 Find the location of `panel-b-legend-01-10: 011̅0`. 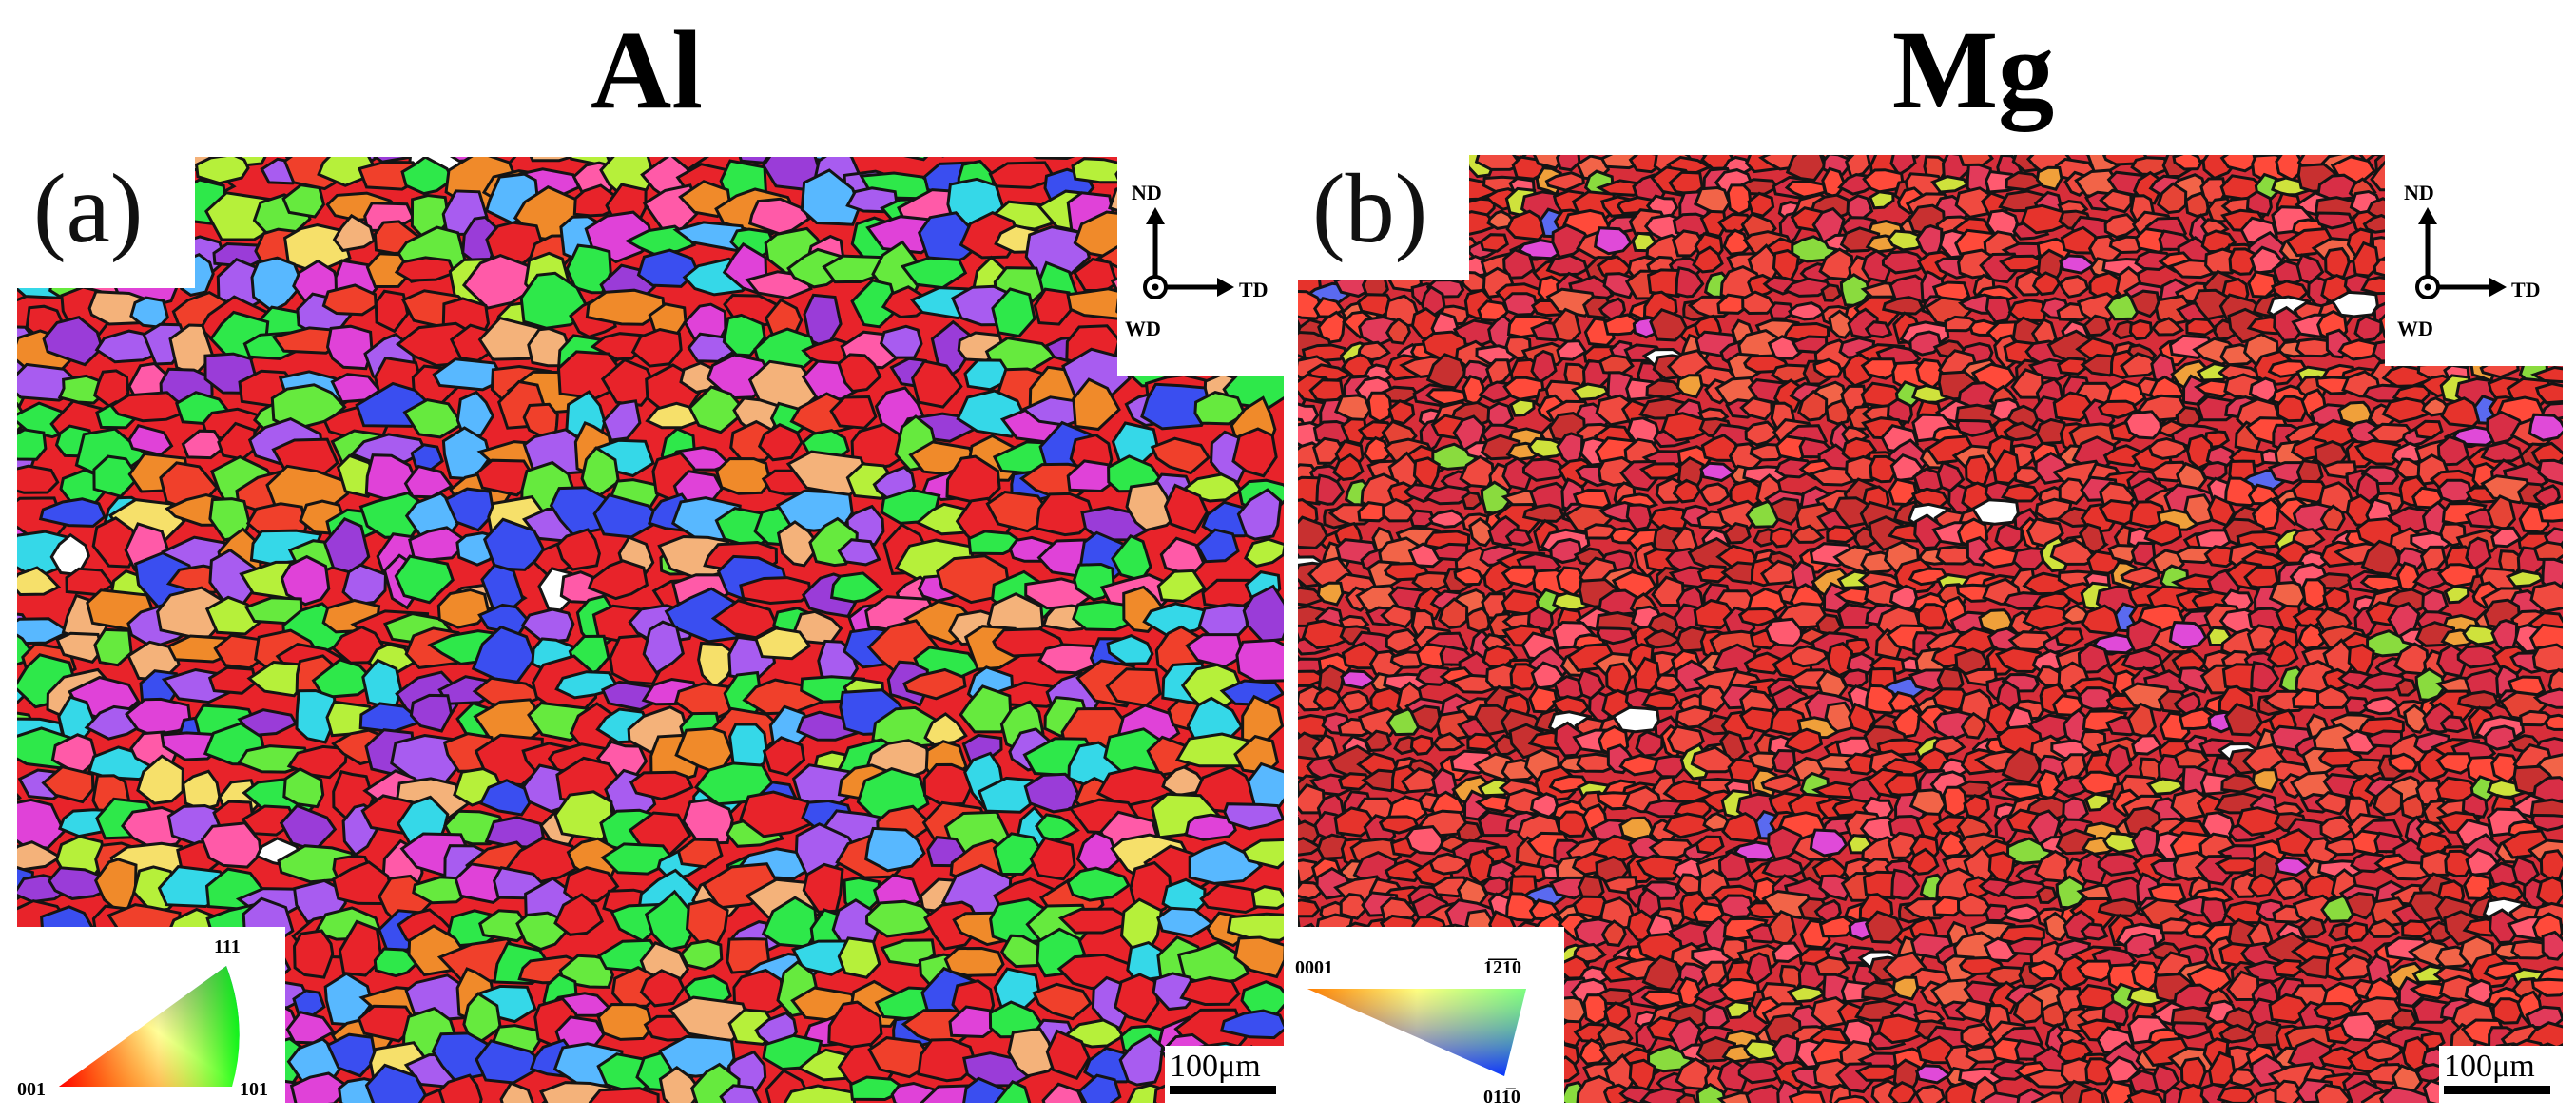

panel-b-legend-01-10: 011̅0 is located at coordinates (1501, 1097).